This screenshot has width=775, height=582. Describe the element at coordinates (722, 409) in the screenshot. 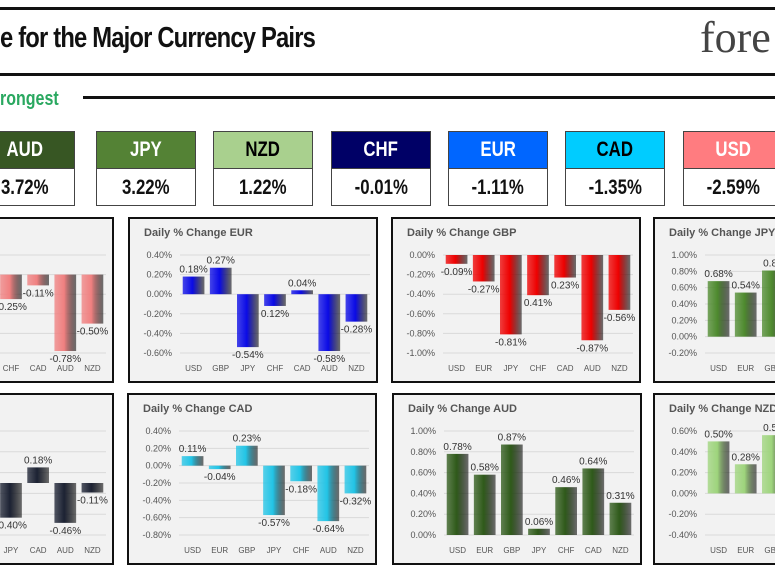

I see `chart-title: Daily % Change NZD` at that location.